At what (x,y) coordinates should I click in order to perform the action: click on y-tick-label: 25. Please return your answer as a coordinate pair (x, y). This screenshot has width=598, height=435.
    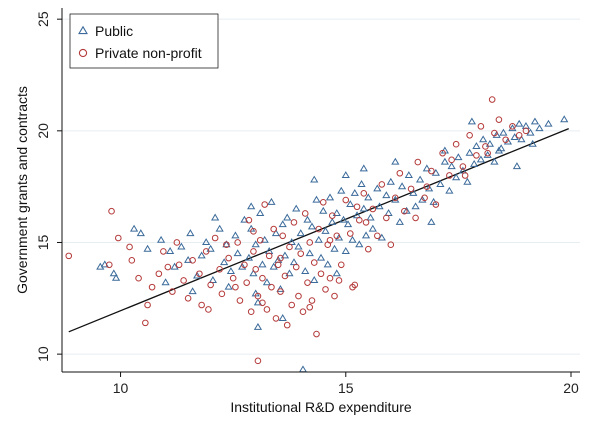
    Looking at the image, I should click on (43, 19).